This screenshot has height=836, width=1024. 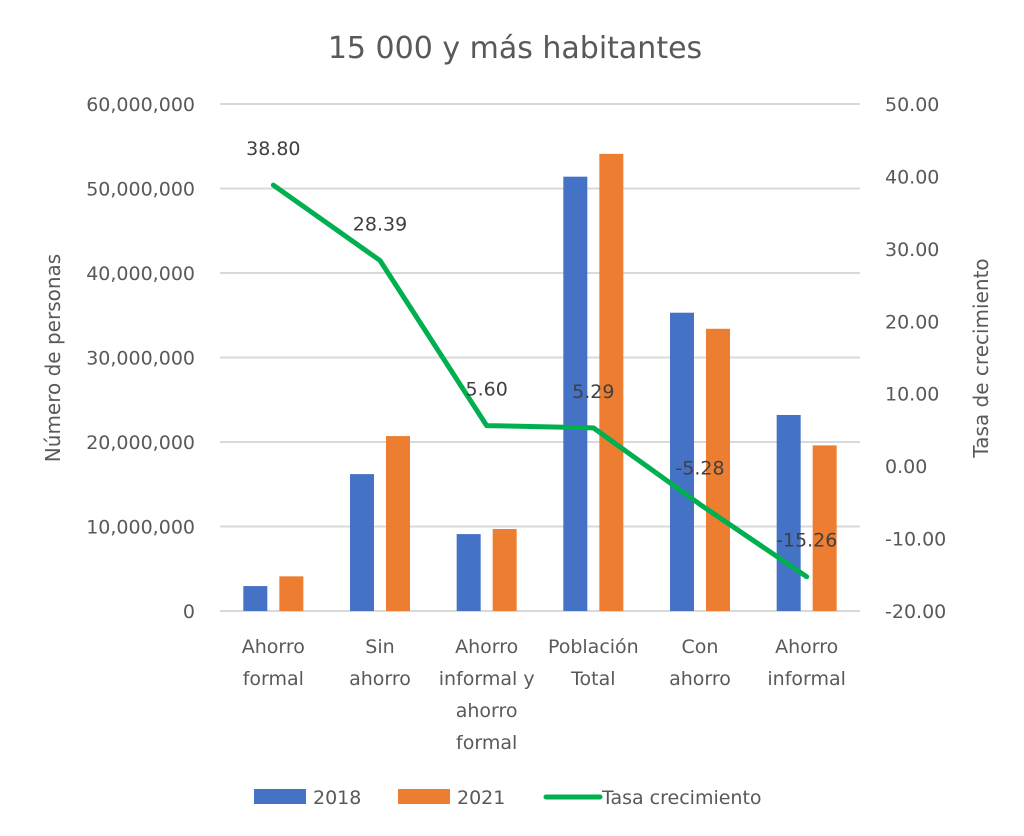 I want to click on left-axis-title: Número de personas, so click(x=53, y=358).